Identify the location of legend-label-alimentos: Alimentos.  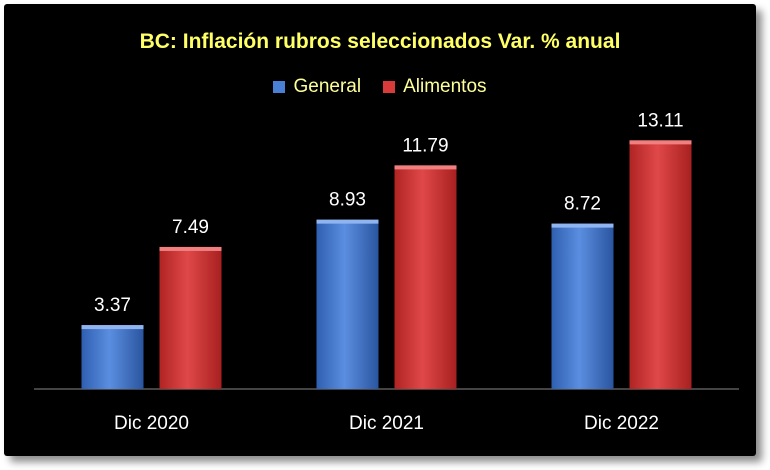
(445, 86).